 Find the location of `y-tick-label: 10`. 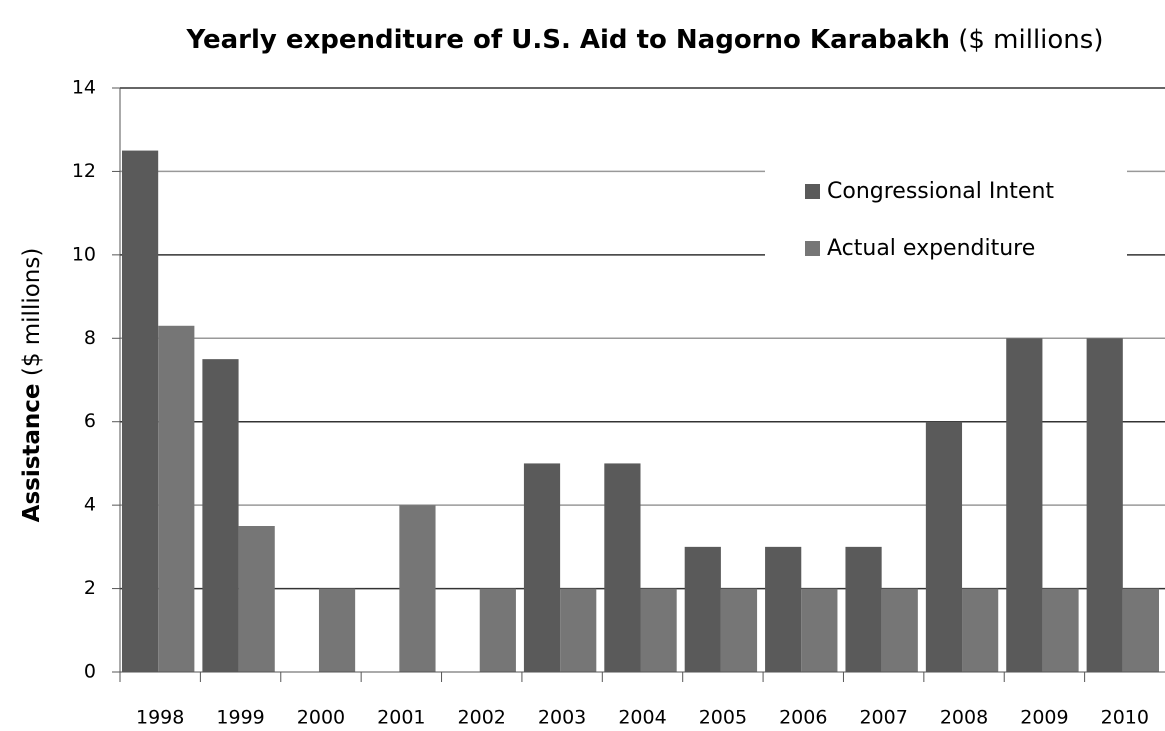

y-tick-label: 10 is located at coordinates (84, 254).